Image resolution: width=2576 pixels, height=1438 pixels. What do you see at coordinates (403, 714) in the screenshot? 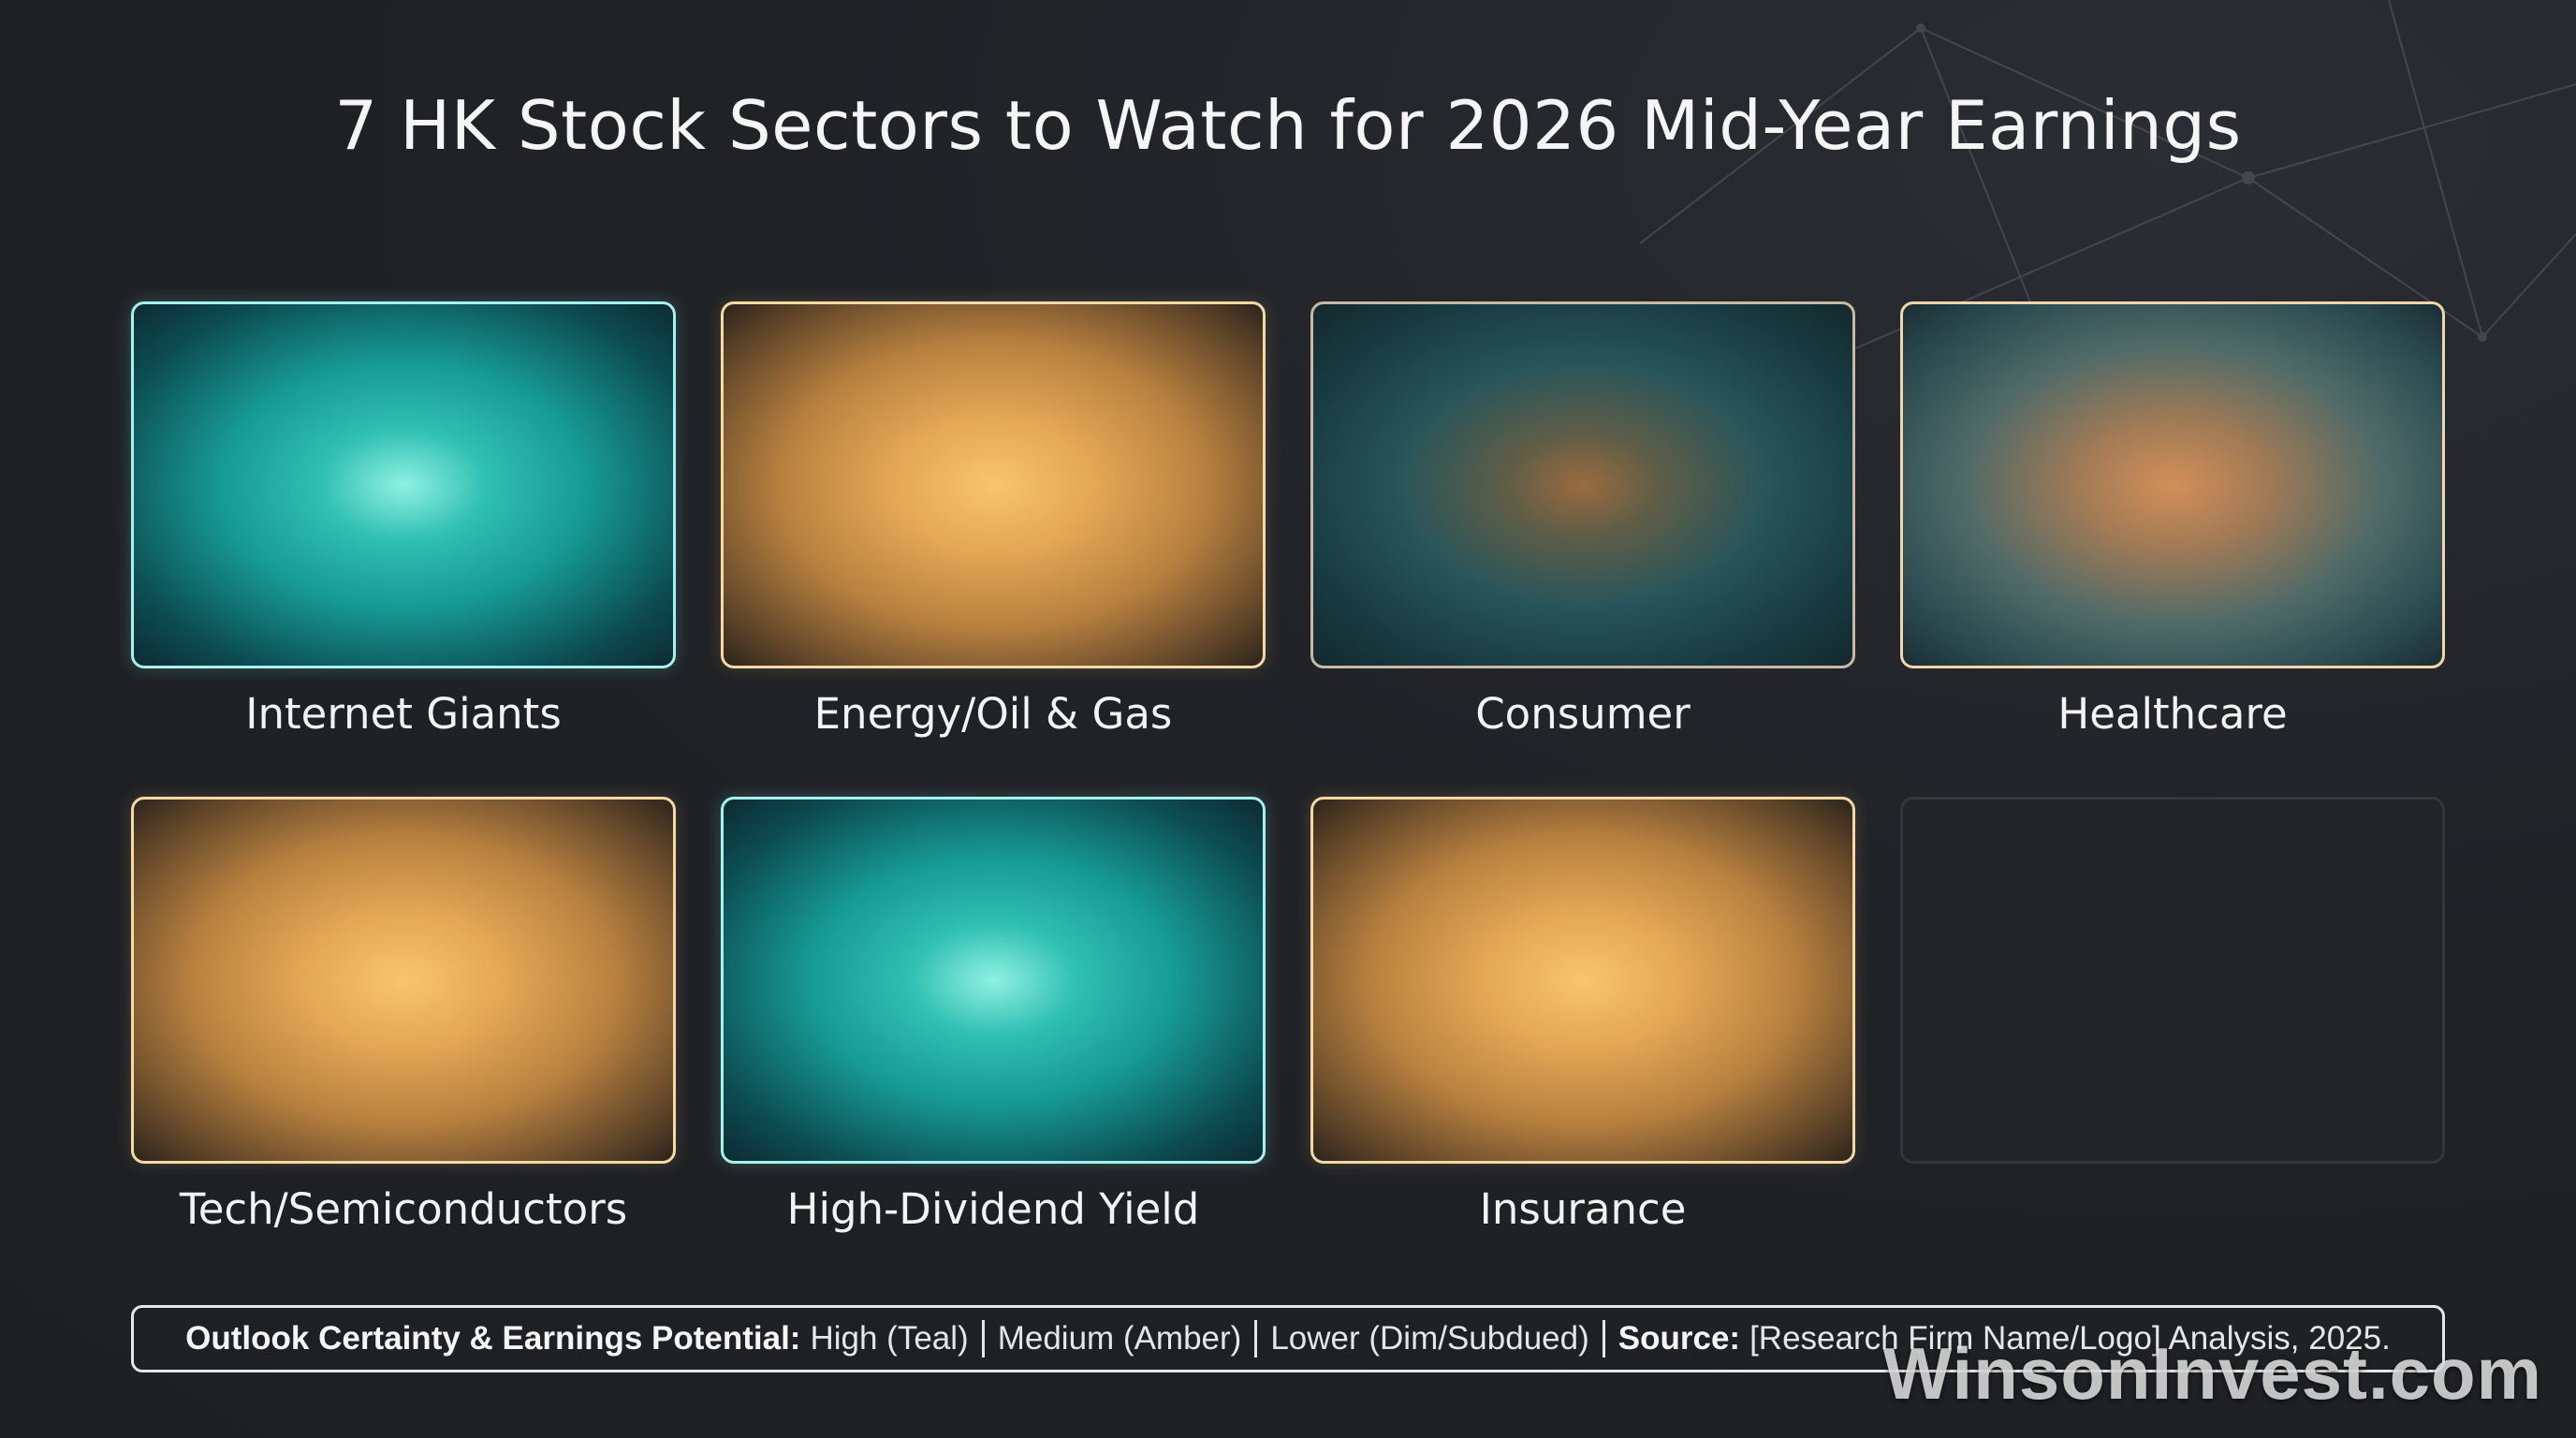
I see `sector-label-internet-giants: Internet Giants` at bounding box center [403, 714].